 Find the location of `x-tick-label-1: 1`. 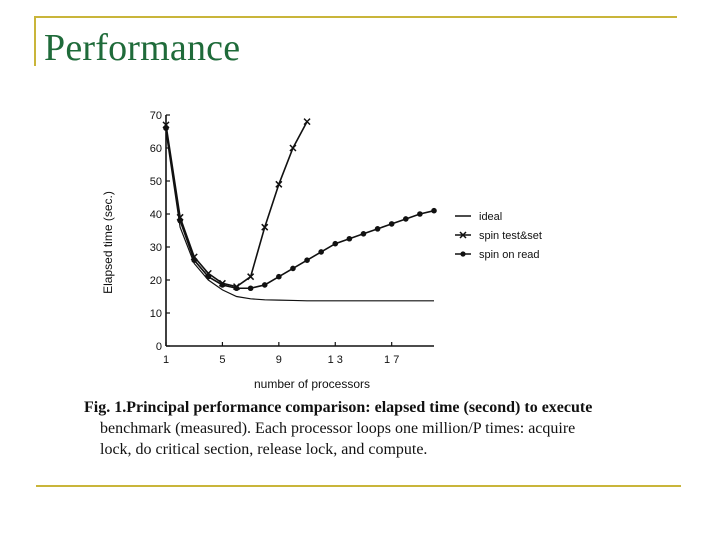

x-tick-label-1: 1 is located at coordinates (166, 360).